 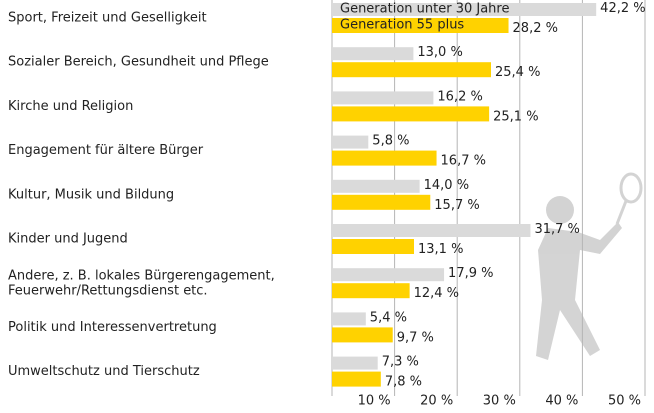 I want to click on value-label: 15,7 %, so click(x=456, y=205).